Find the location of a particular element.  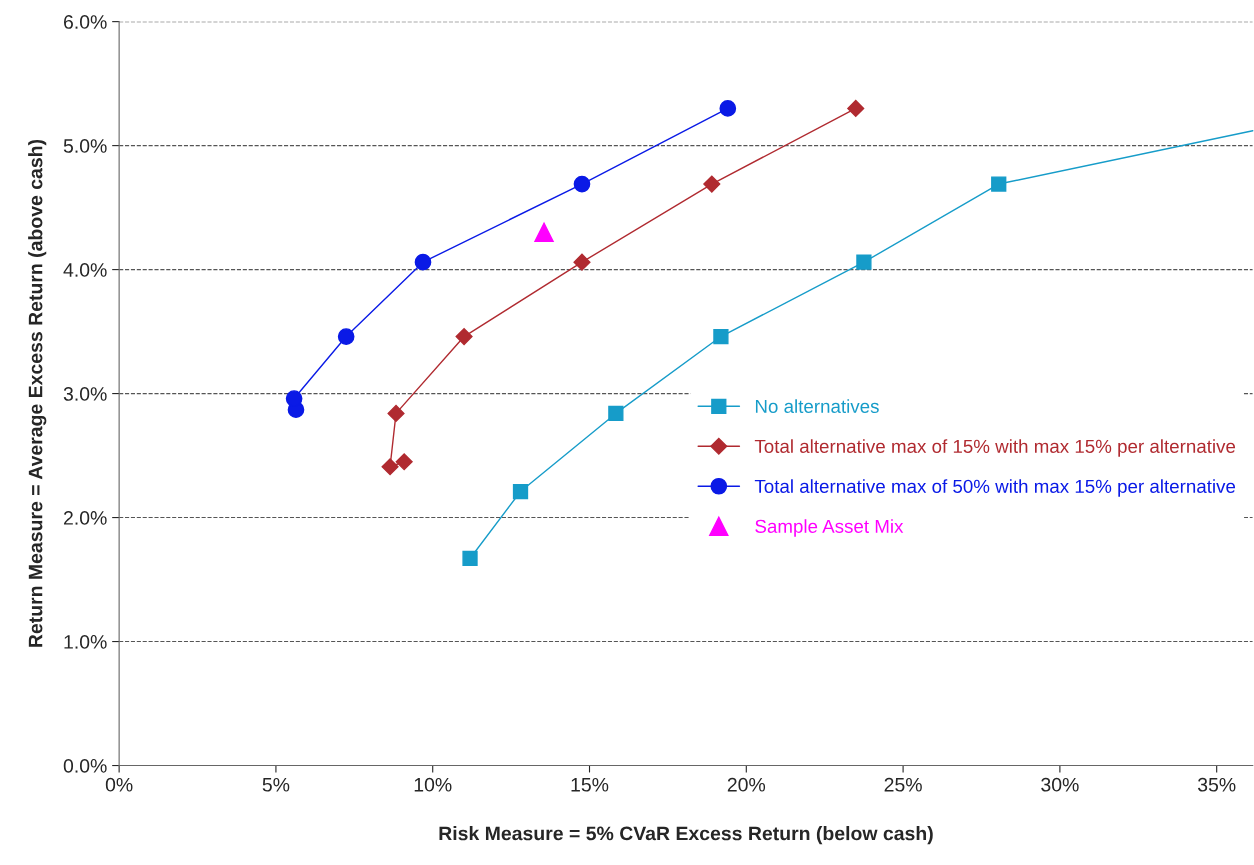

x-tick-label: 15% is located at coordinates (590, 784).